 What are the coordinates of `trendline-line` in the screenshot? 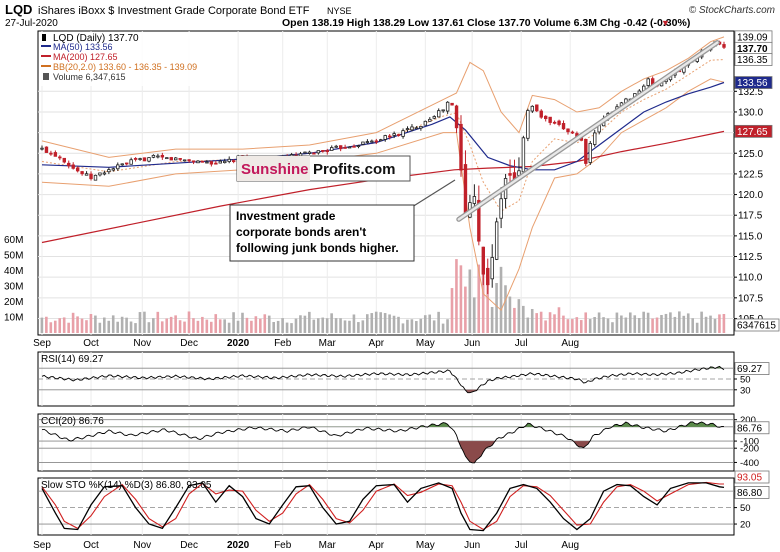 It's located at (588, 131).